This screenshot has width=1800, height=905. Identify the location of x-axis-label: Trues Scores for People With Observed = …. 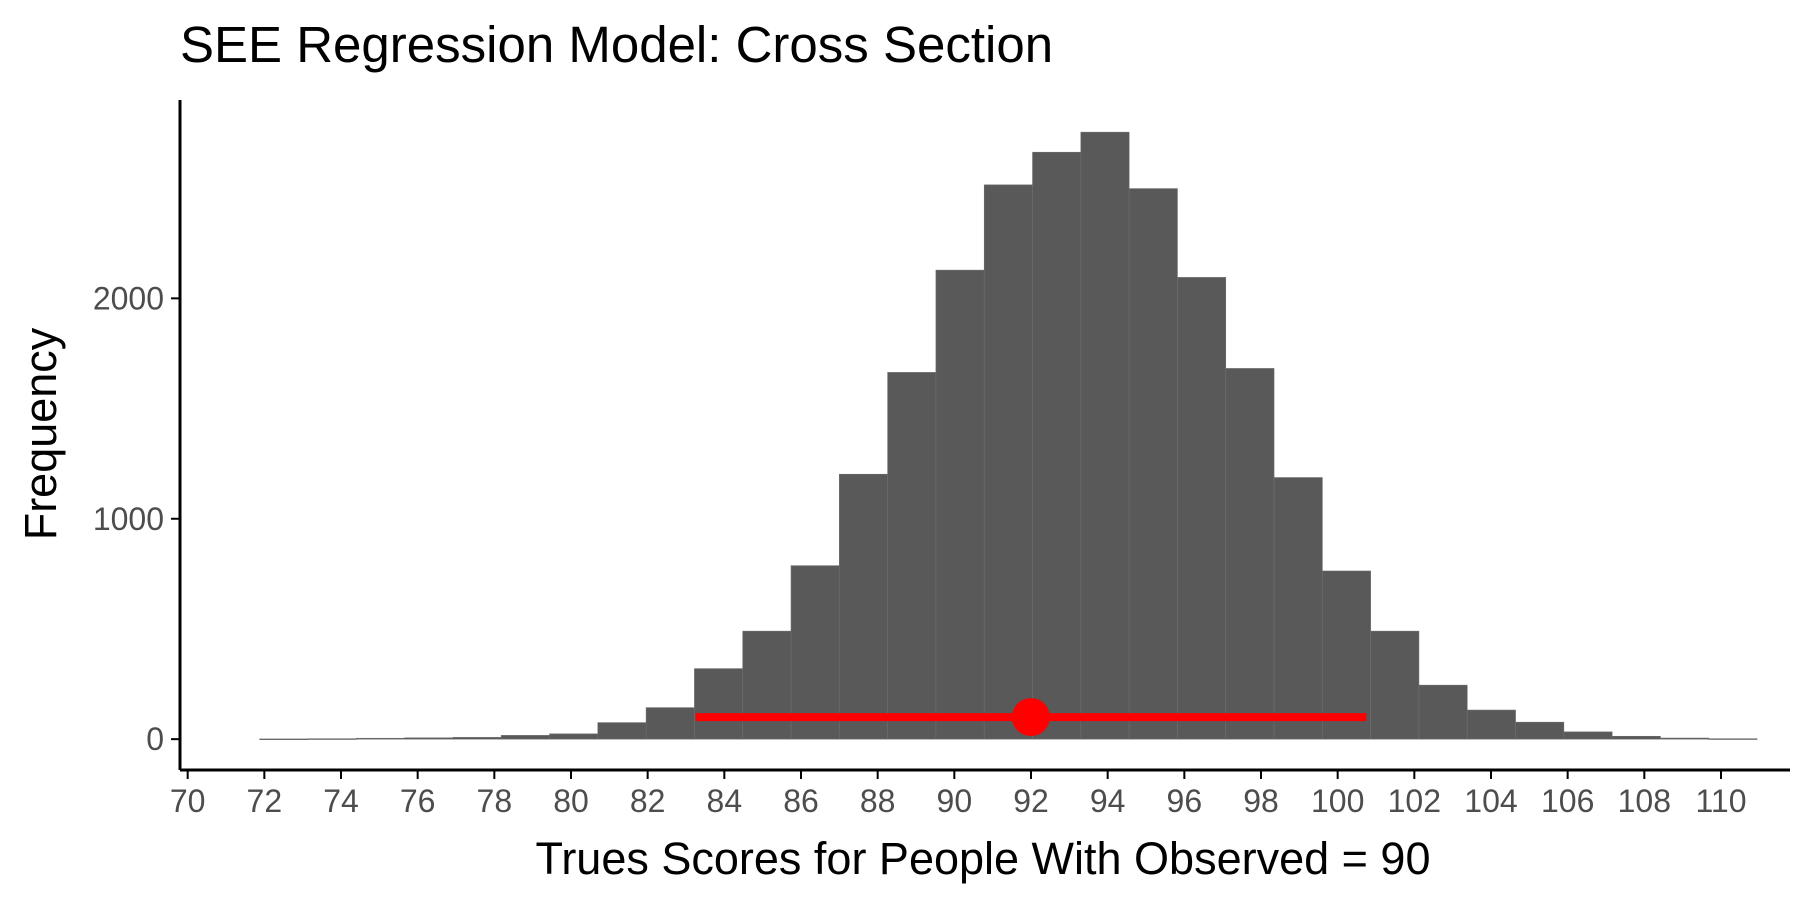
(983, 858).